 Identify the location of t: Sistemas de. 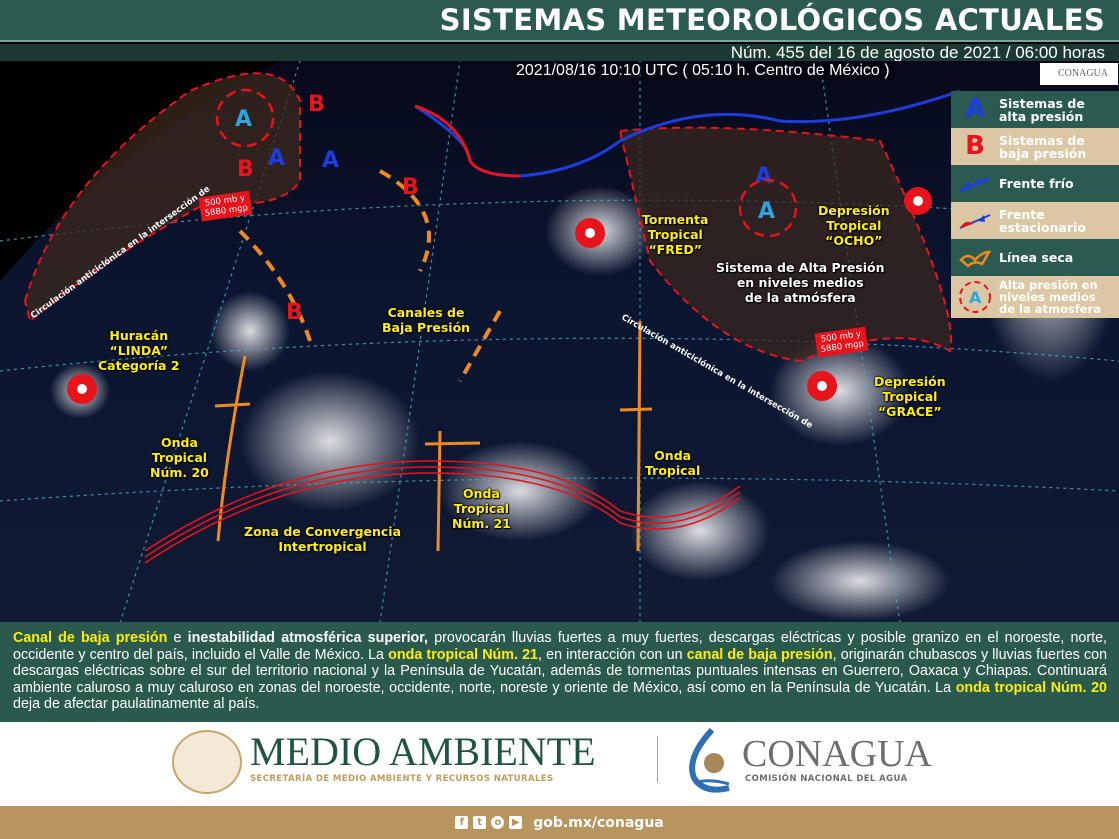
(1042, 103).